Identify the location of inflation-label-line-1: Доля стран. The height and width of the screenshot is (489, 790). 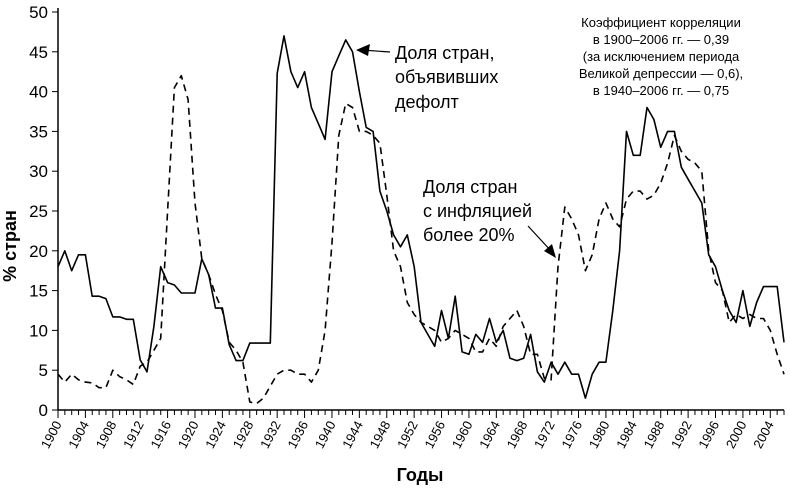
(470, 187).